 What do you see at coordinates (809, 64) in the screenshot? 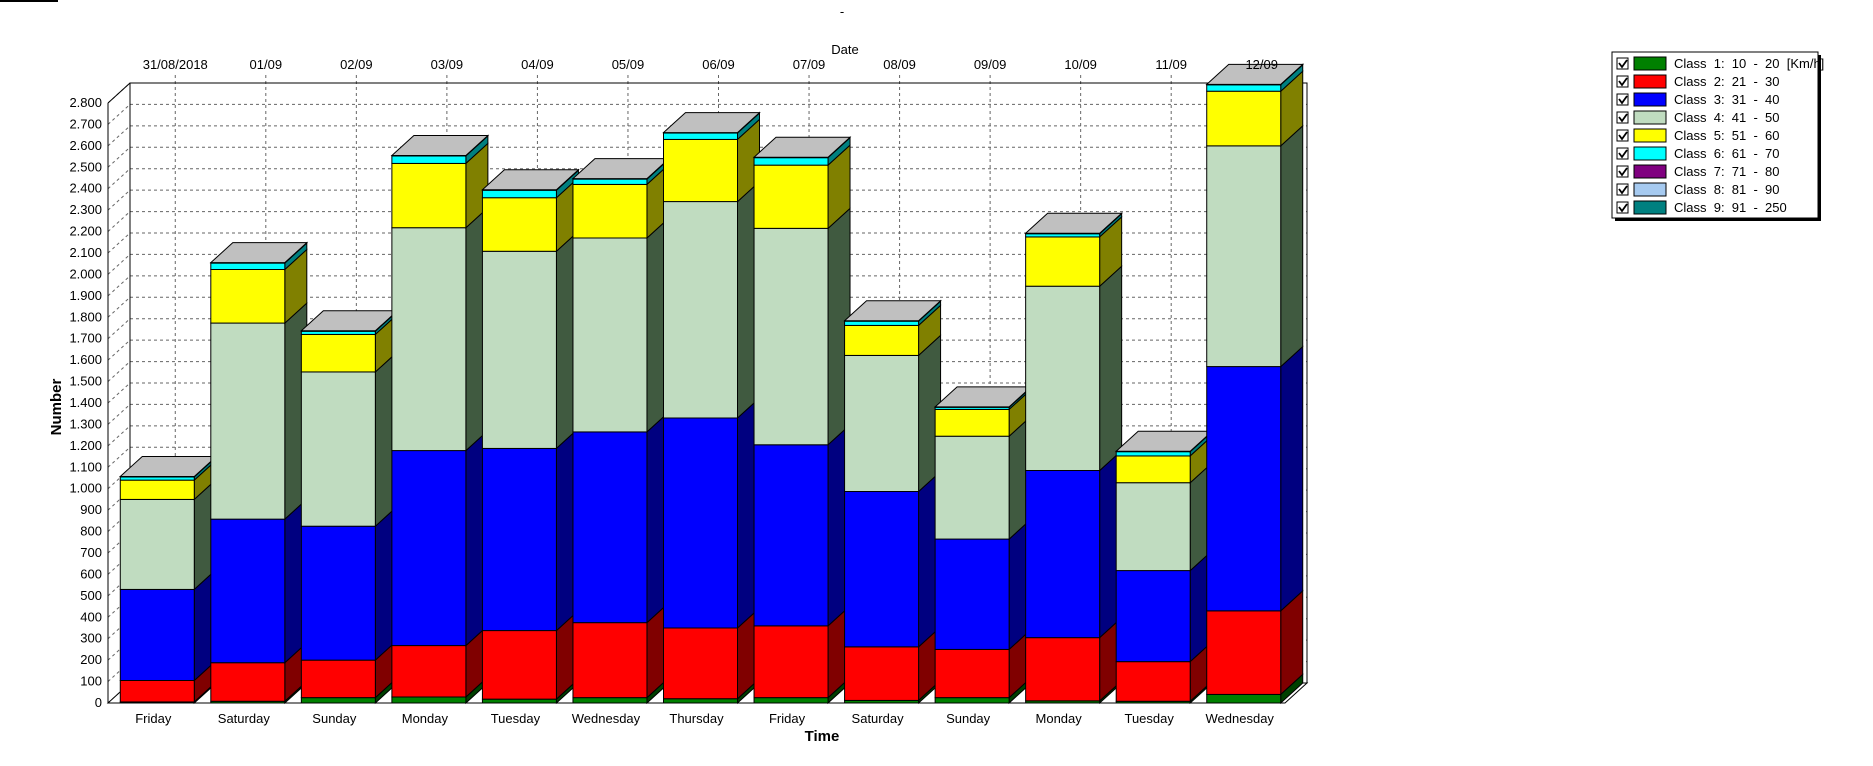
I see `top-date-label: 07/09` at bounding box center [809, 64].